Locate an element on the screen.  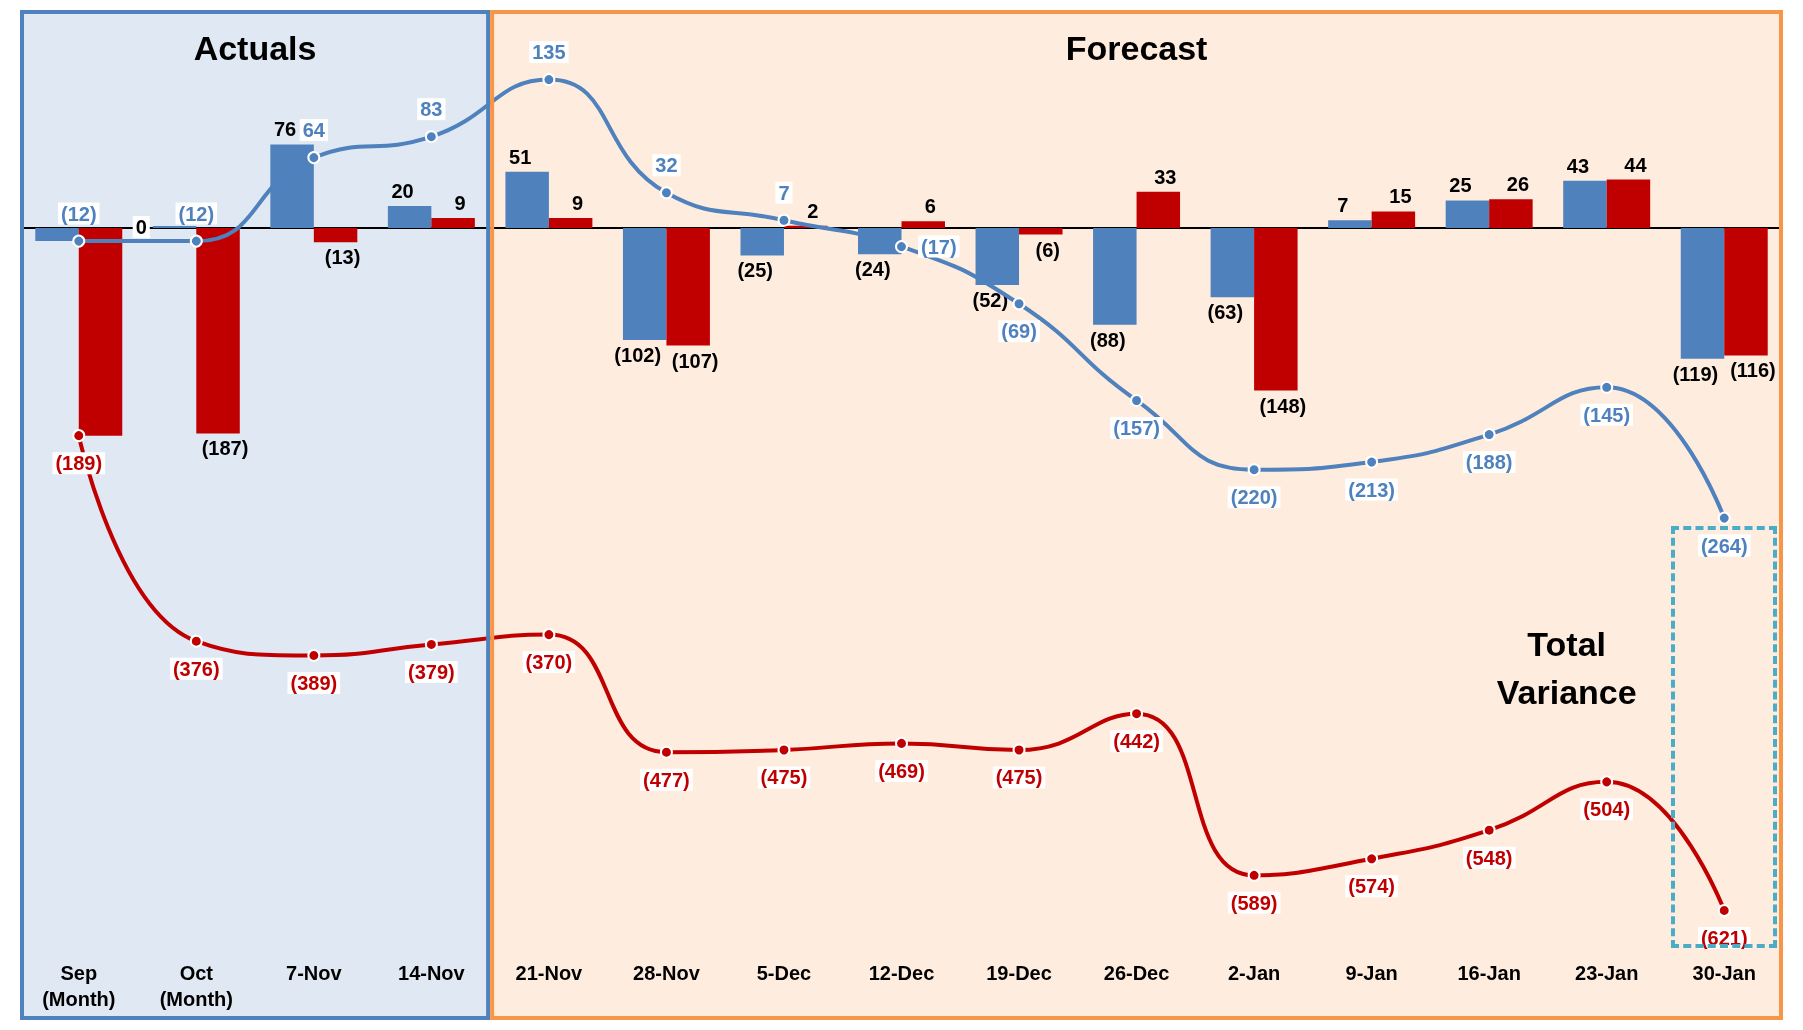
x-tick-label: 23-Jan is located at coordinates (1607, 973).